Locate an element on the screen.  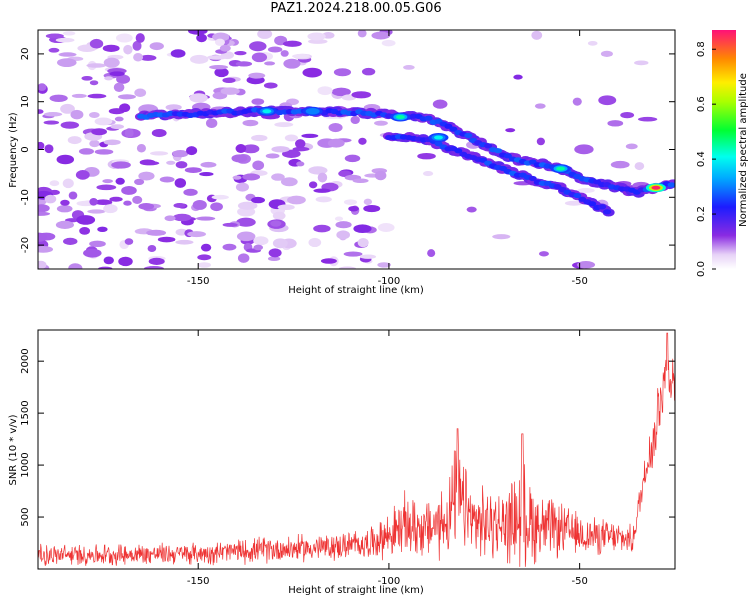
colorbar-label: Normalized spectral amplitude is located at coordinates (743, 150).